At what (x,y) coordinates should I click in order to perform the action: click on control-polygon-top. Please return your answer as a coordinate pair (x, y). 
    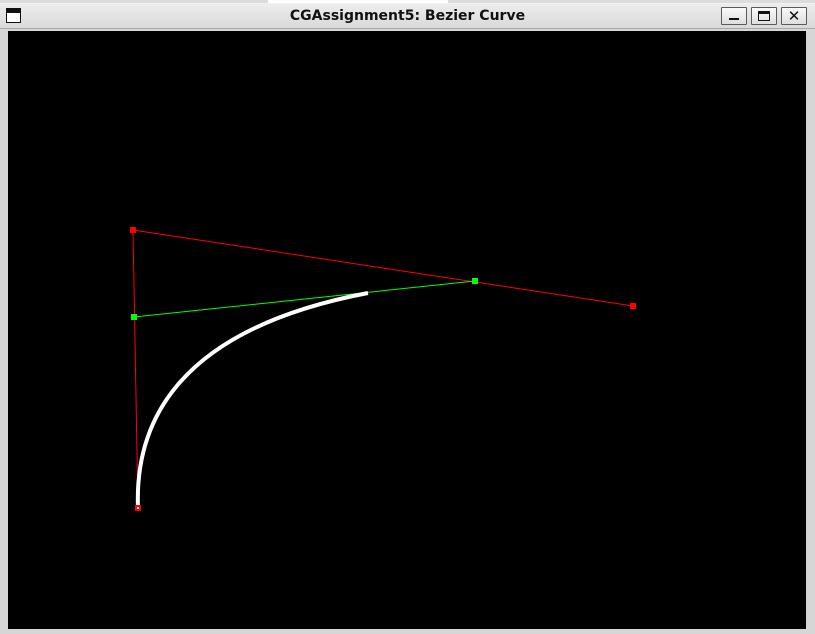
    Looking at the image, I should click on (383, 268).